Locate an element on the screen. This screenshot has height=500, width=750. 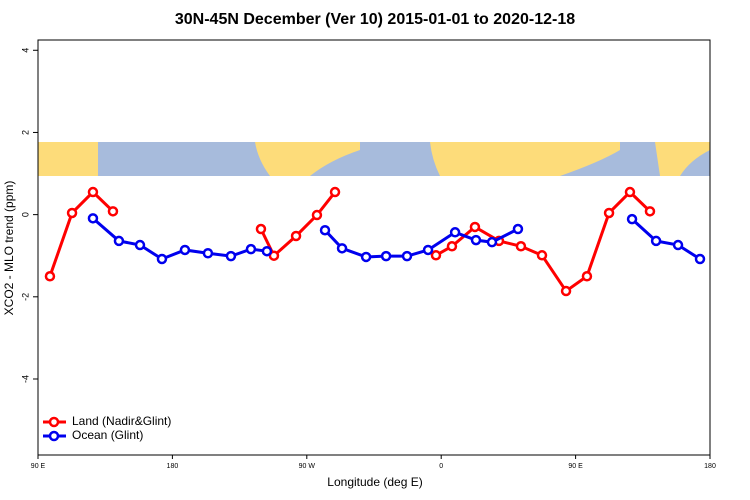
x-axis-label: Longitude (deg E) is located at coordinates (374, 482).